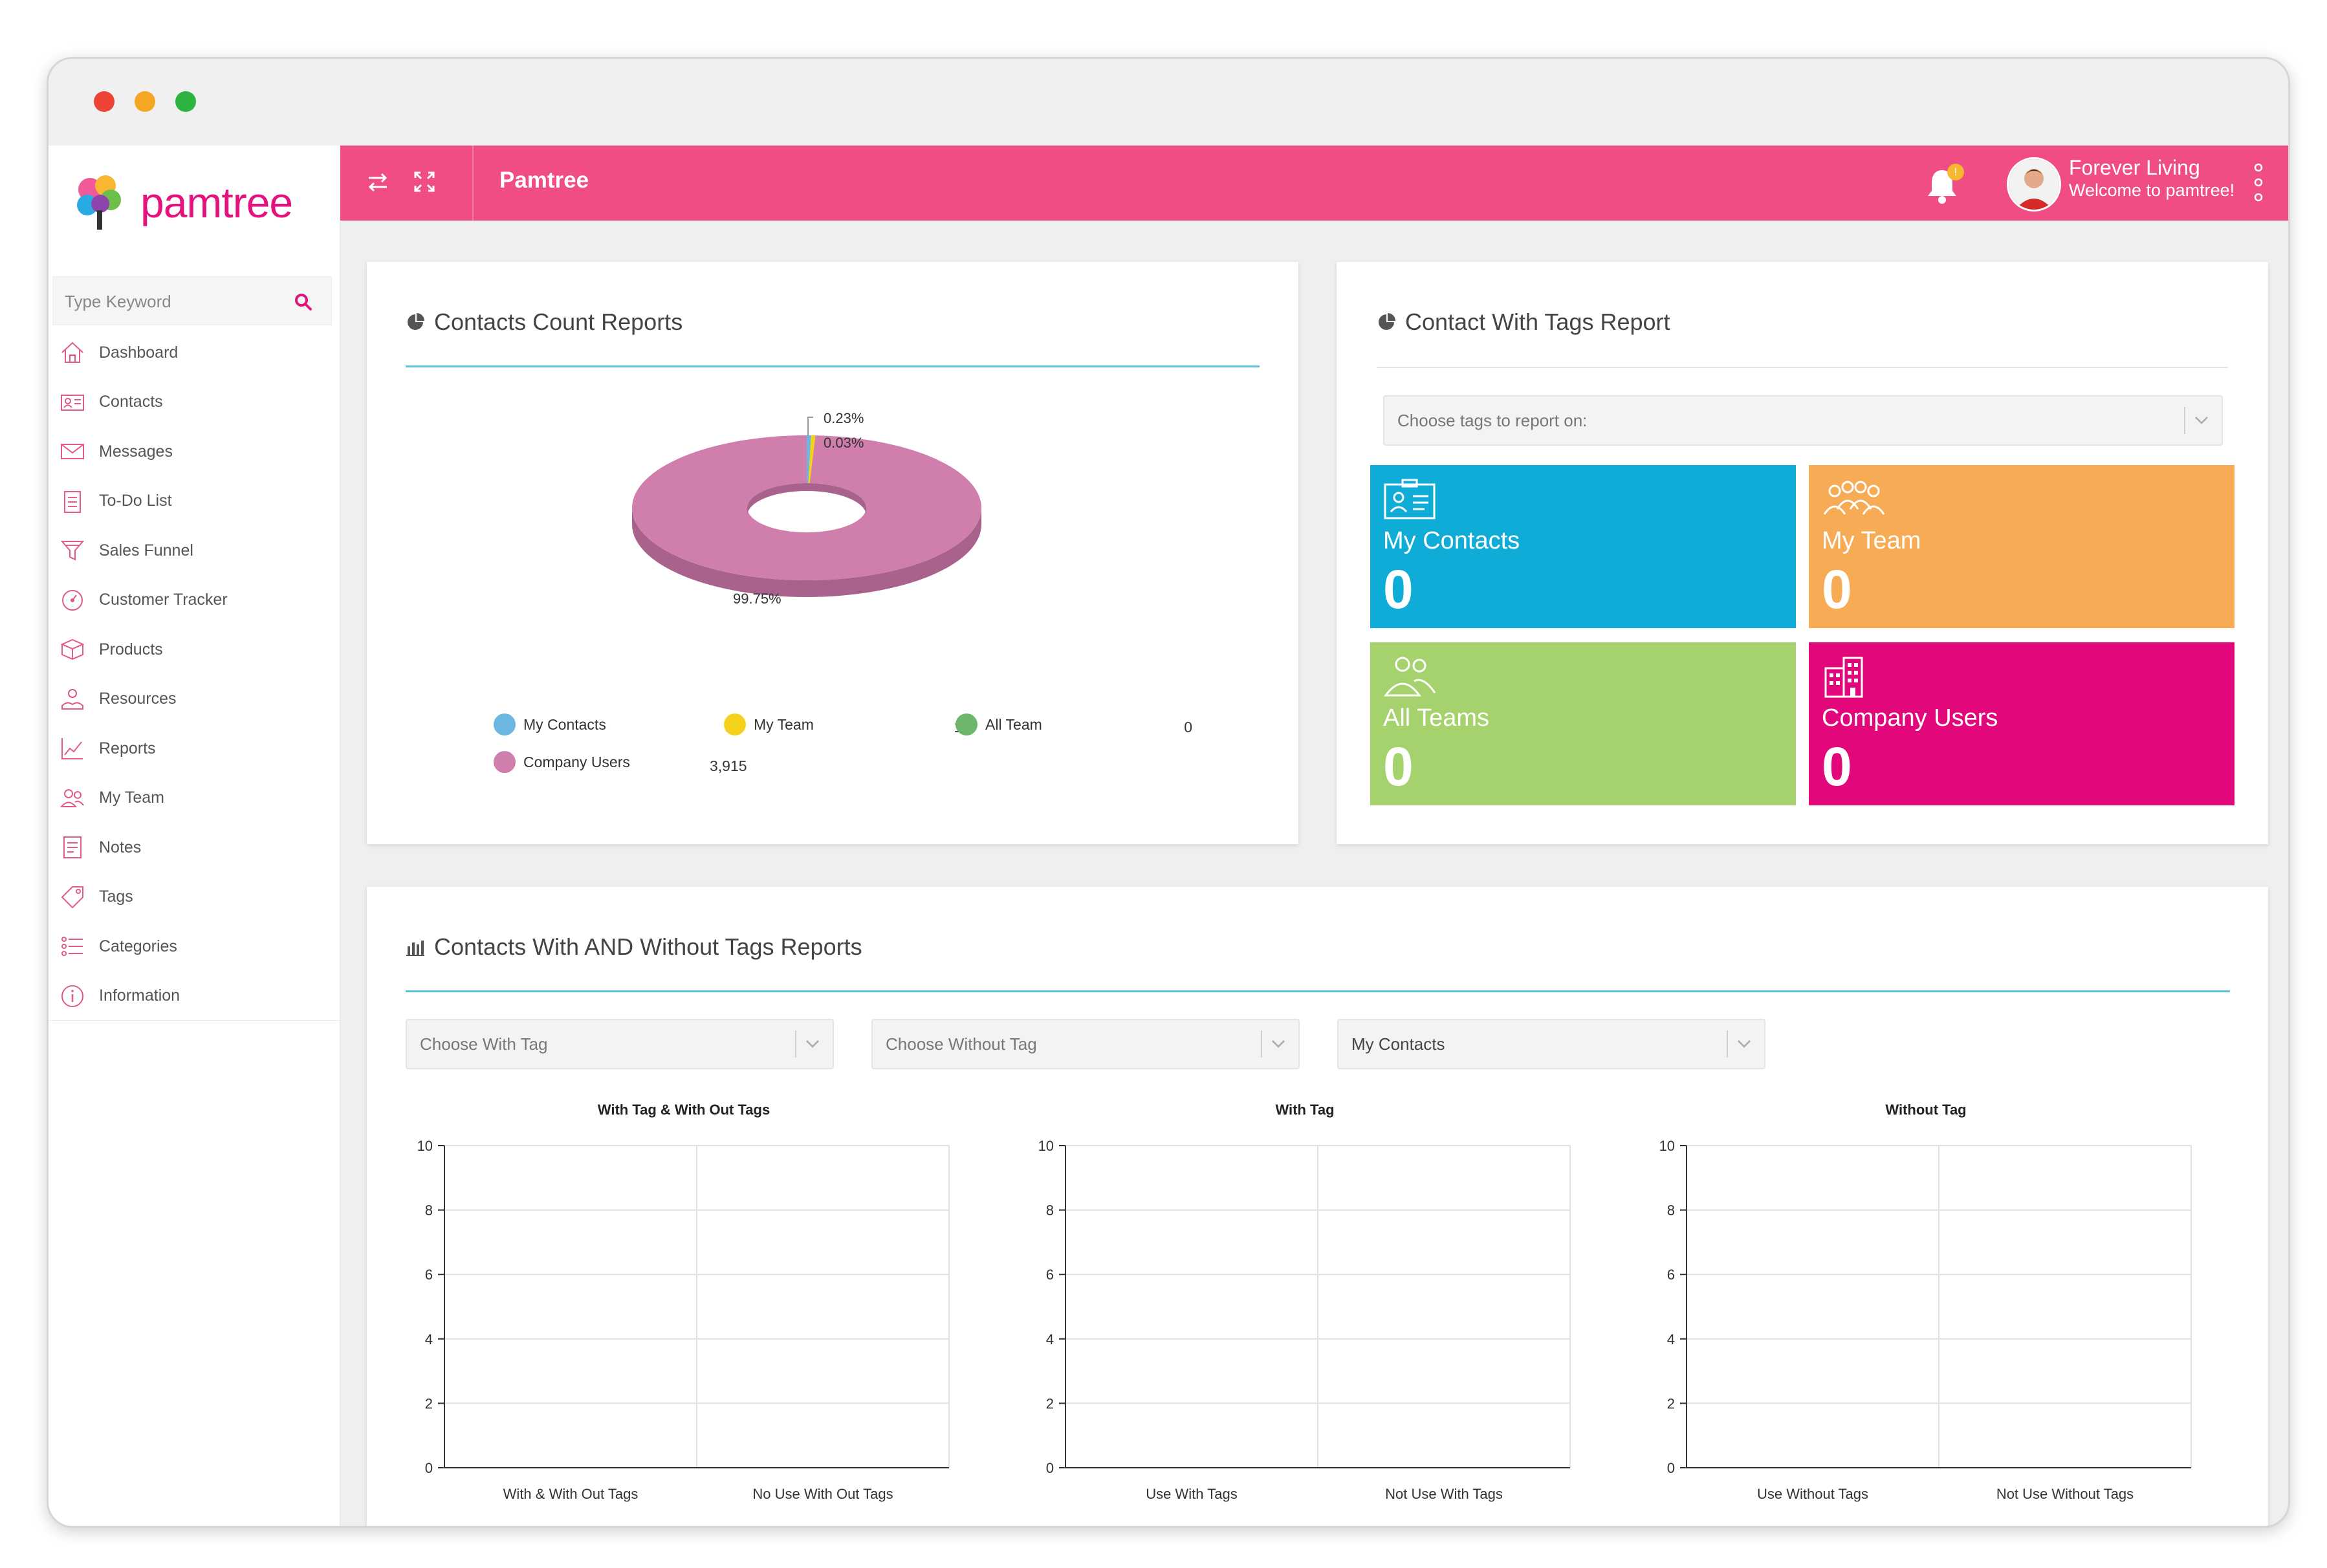  I want to click on user-name: Forever Living, so click(2134, 167).